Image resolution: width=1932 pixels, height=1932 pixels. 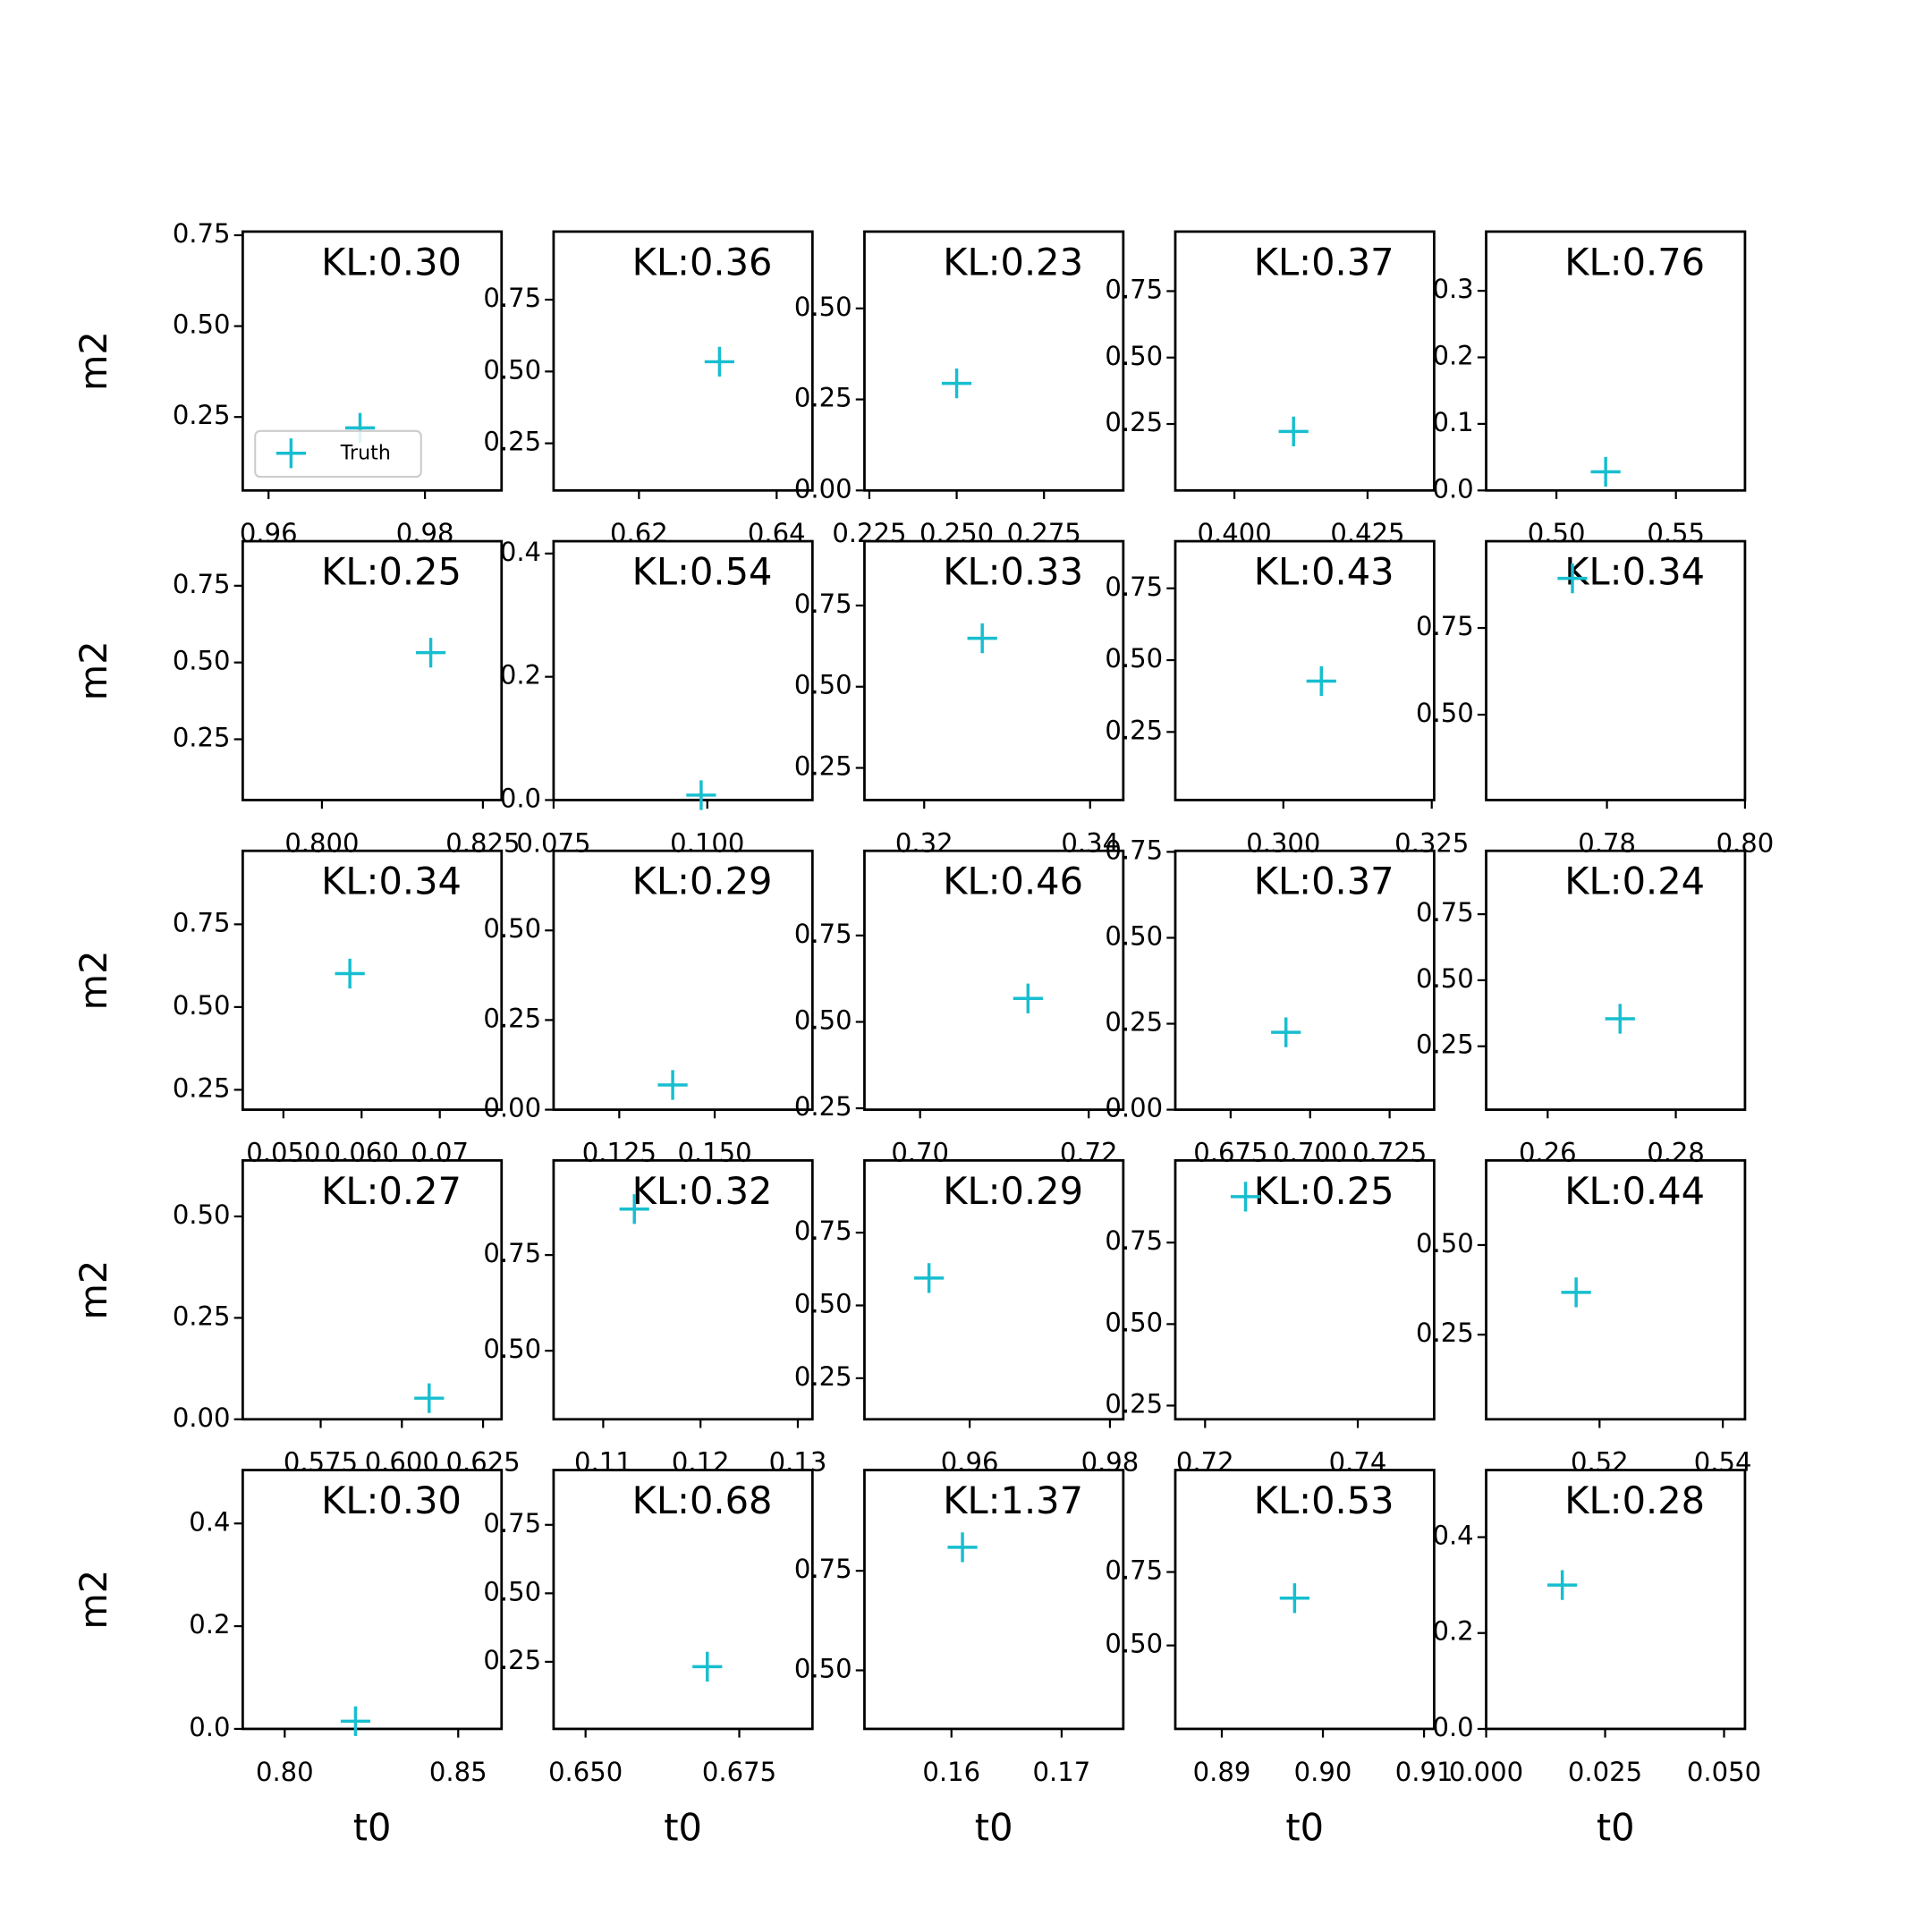 I want to click on panel: 0.26 0.28 0.25 0.50 0.75 KL:0.24, so click(x=1581, y=1008).